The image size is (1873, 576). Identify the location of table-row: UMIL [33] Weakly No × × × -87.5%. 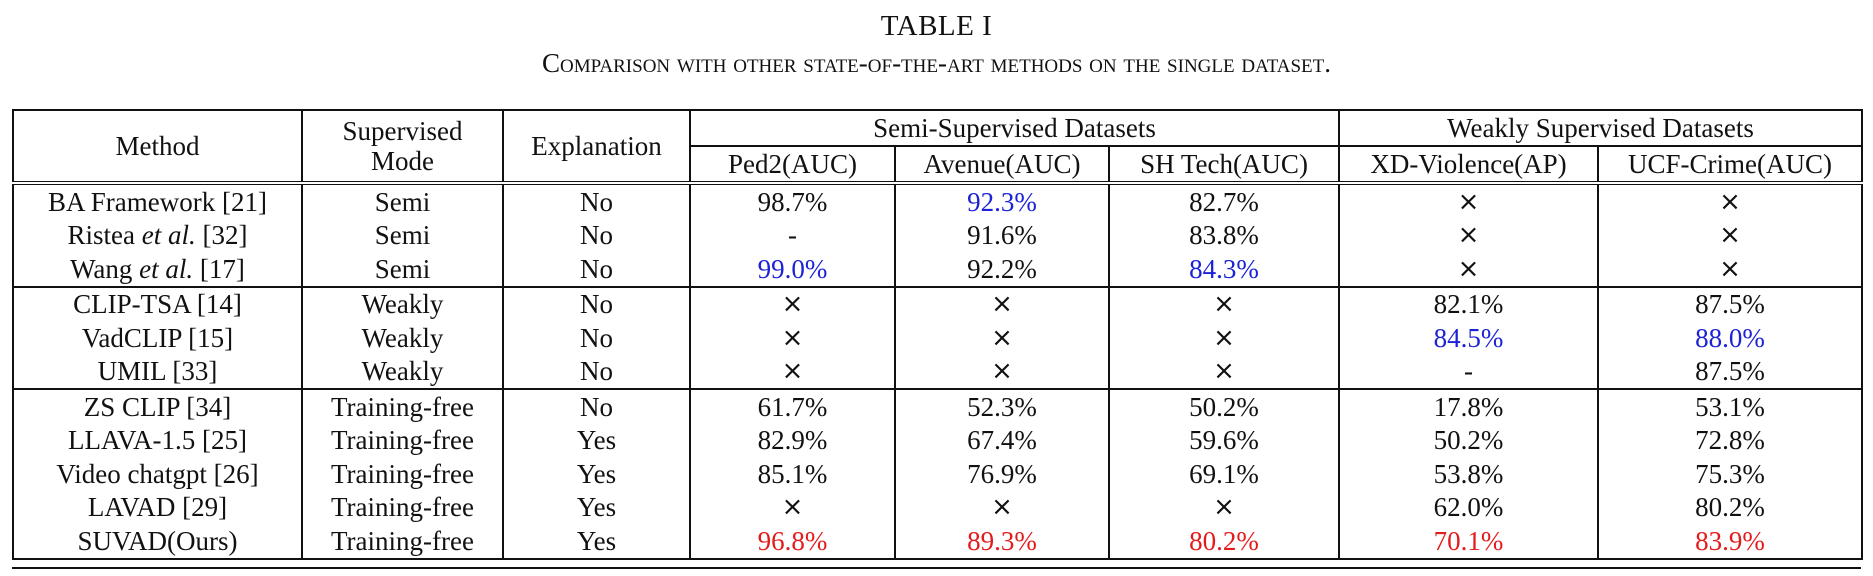
(938, 371).